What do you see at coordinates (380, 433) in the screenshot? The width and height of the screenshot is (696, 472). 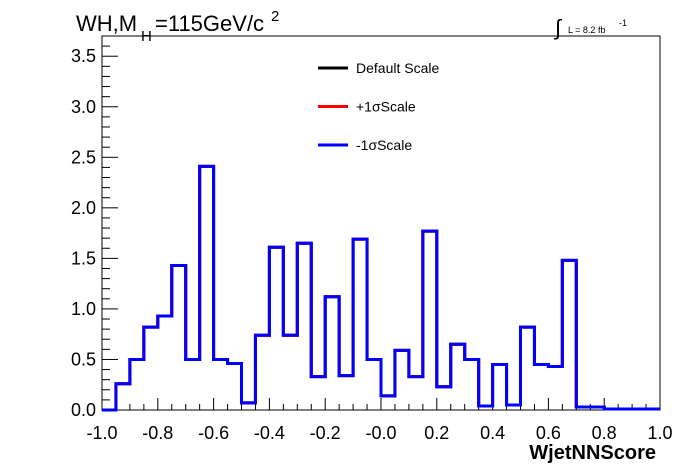 I see `x-tick-label: -0.0` at bounding box center [380, 433].